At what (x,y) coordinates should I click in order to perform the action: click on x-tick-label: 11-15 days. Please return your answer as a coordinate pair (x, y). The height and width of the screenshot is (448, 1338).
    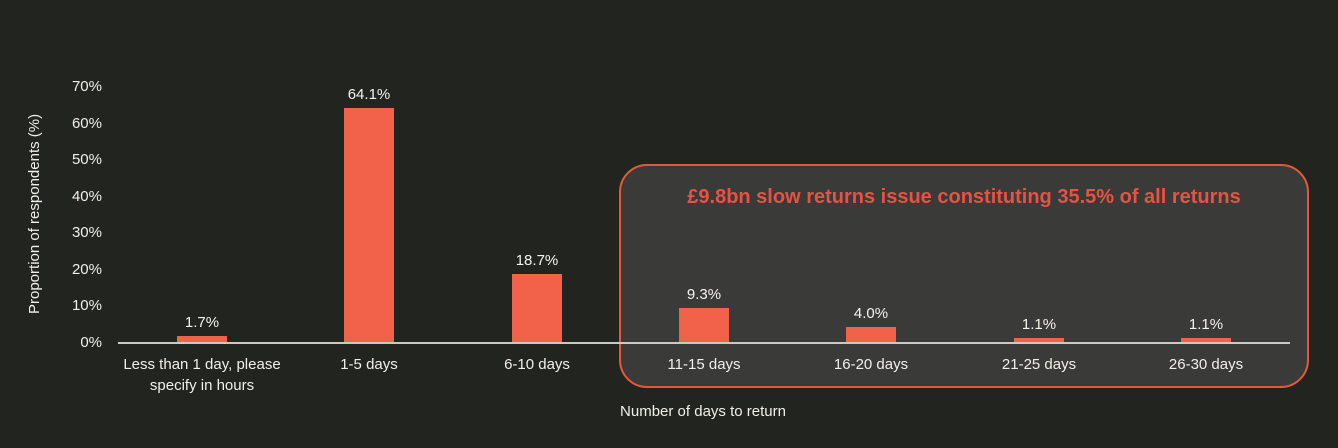
    Looking at the image, I should click on (704, 364).